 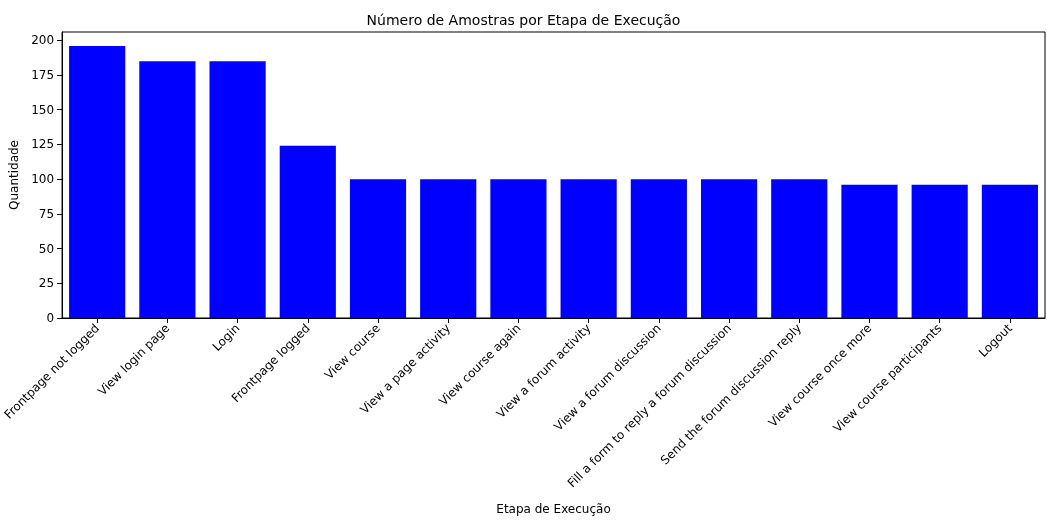 What do you see at coordinates (43, 179) in the screenshot?
I see `y-tick-label: 100` at bounding box center [43, 179].